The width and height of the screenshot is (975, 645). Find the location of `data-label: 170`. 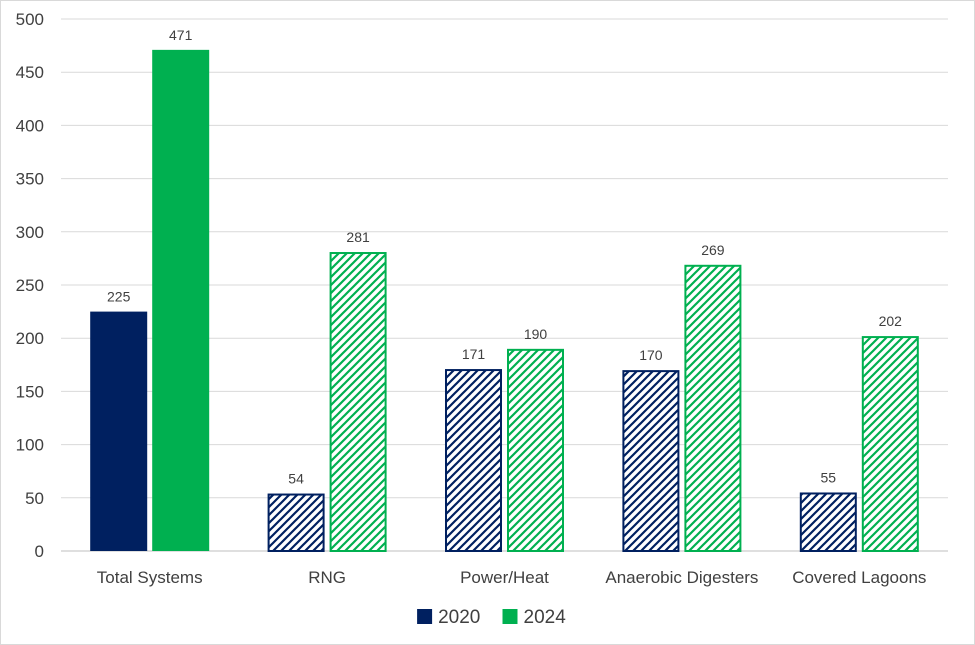

data-label: 170 is located at coordinates (651, 355).